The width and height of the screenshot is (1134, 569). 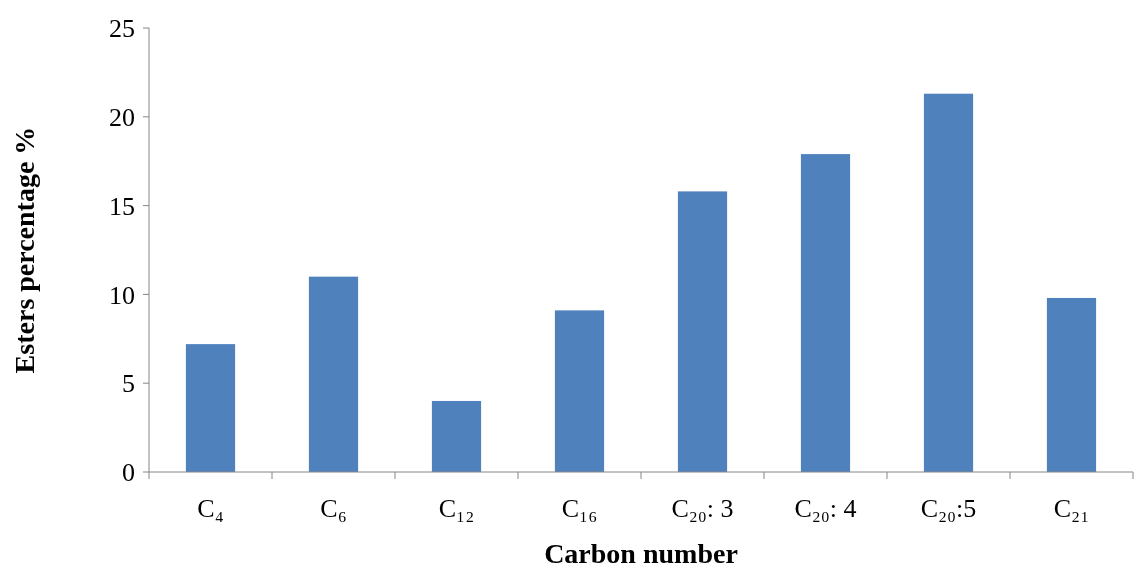 What do you see at coordinates (122, 29) in the screenshot?
I see `y-tick-label: 25` at bounding box center [122, 29].